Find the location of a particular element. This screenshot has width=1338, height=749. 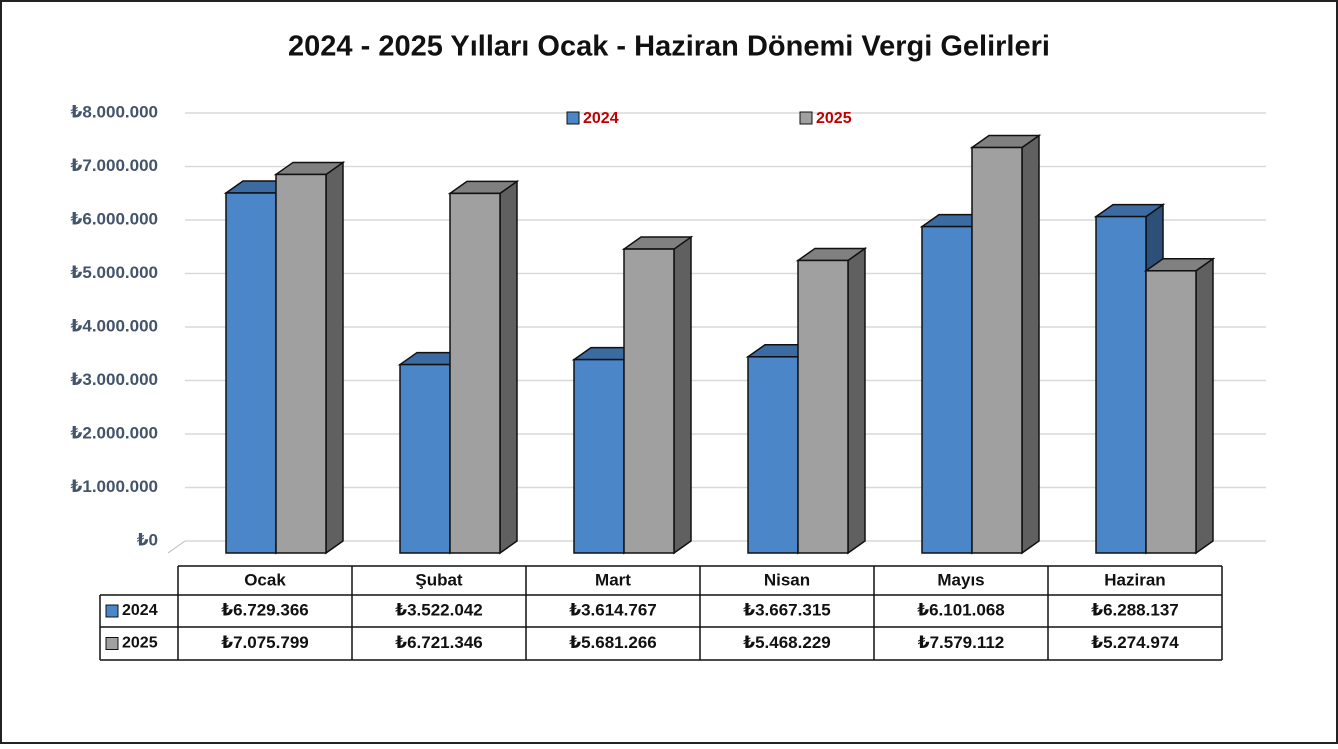

table-value: ₺7.075.799 is located at coordinates (264, 642).